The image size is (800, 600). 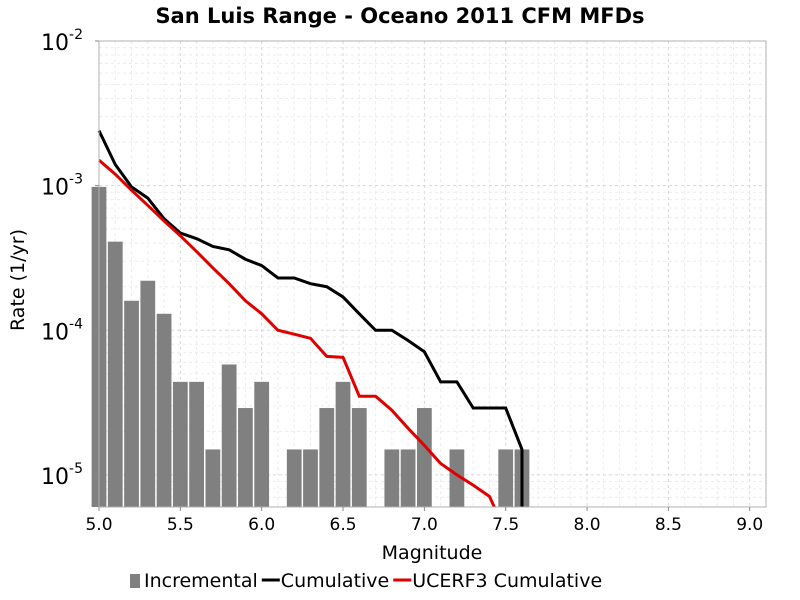 What do you see at coordinates (343, 525) in the screenshot?
I see `x-tick-label: 6.5` at bounding box center [343, 525].